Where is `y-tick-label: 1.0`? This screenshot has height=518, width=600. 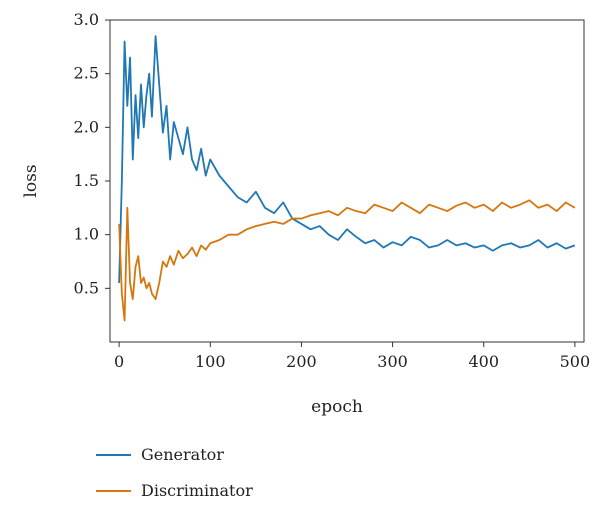
y-tick-label: 1.0 is located at coordinates (86, 234).